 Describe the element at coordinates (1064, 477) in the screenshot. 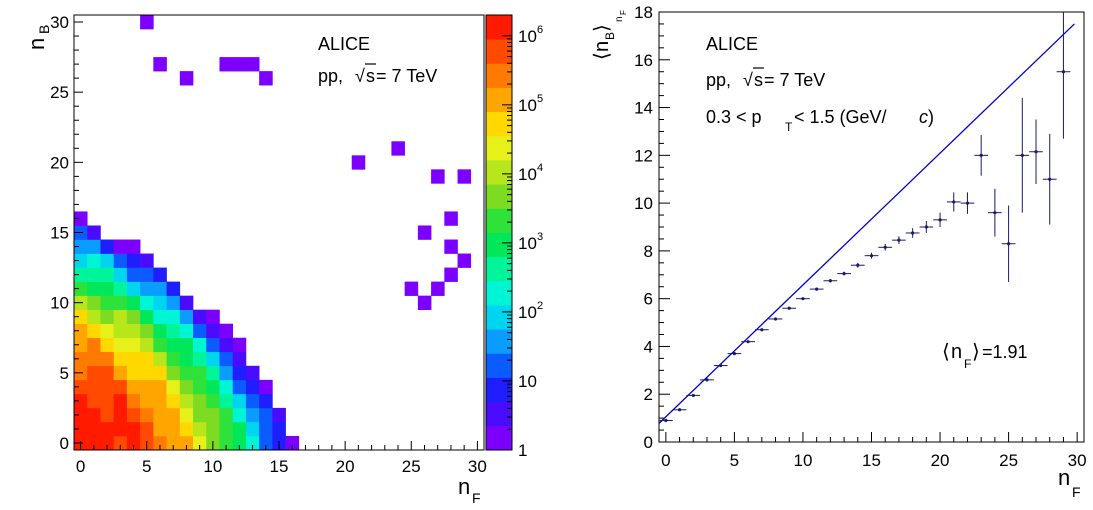

I see `profile-x-label-main: n` at that location.